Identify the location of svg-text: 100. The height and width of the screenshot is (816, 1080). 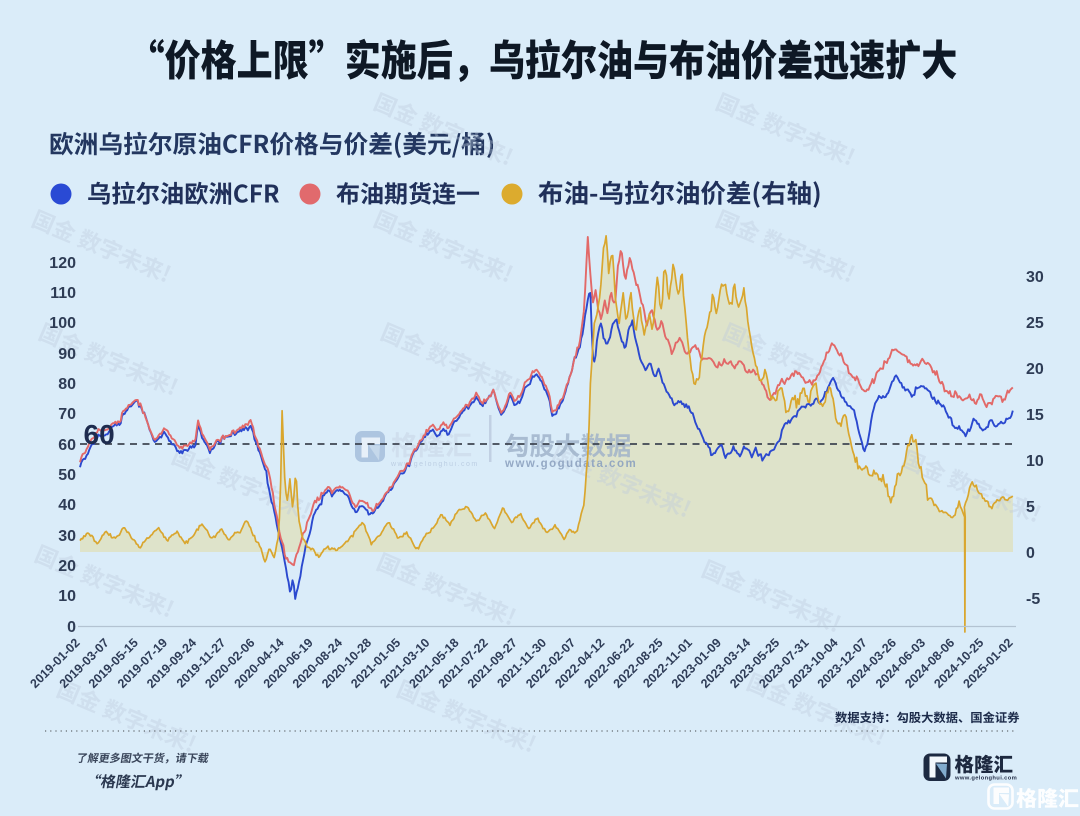
(62, 323).